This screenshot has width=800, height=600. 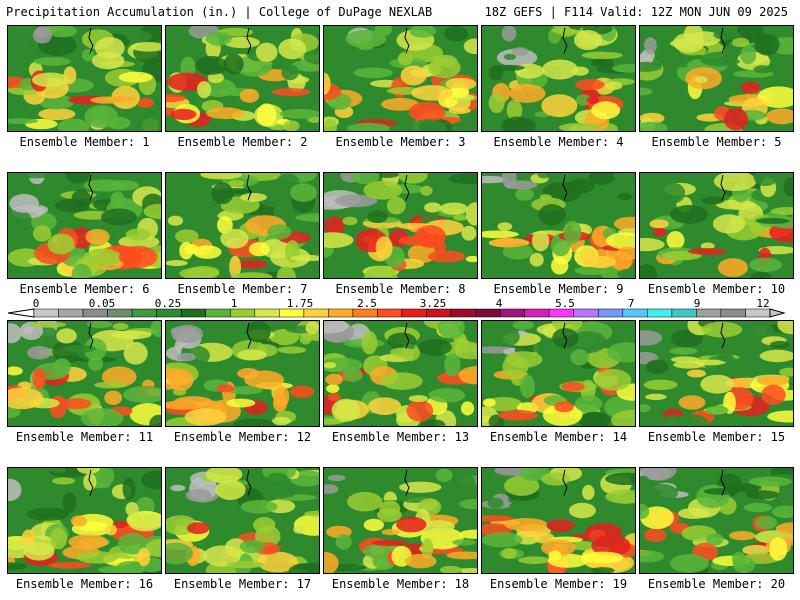 What do you see at coordinates (777, 313) in the screenshot?
I see `colorbar-right-arrow` at bounding box center [777, 313].